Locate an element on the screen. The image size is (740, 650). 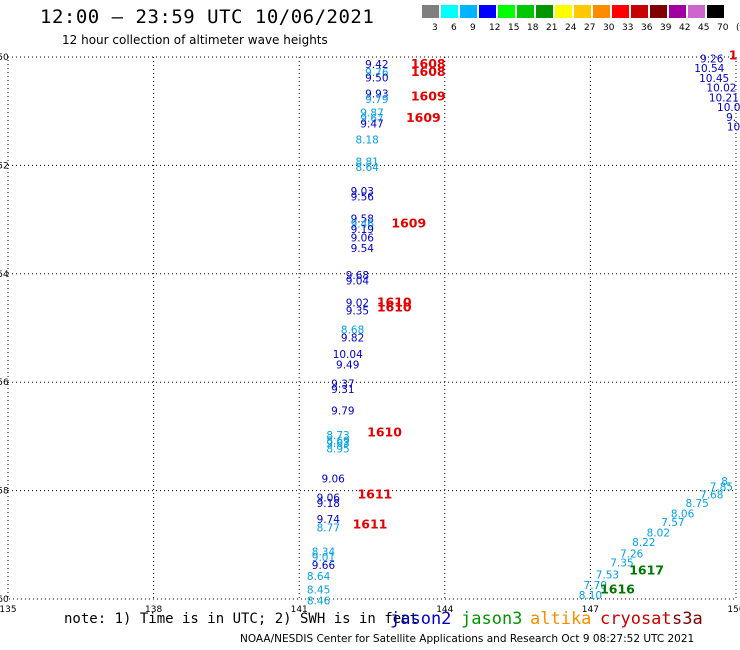
wave-height-value: 8.34 is located at coordinates (324, 553).